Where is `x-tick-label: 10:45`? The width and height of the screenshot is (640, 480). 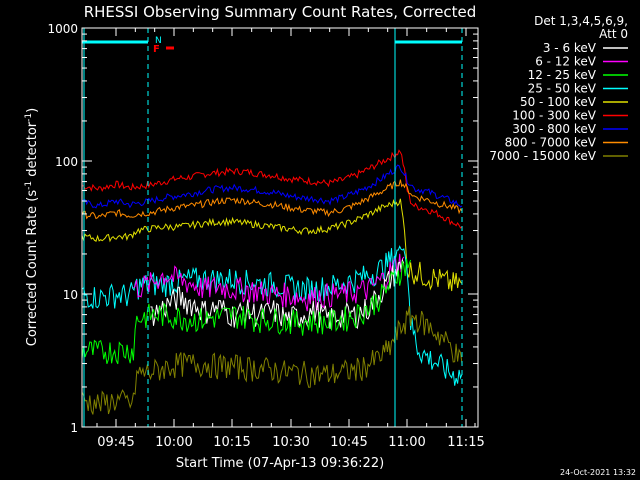 x-tick-label: 10:45 is located at coordinates (348, 442).